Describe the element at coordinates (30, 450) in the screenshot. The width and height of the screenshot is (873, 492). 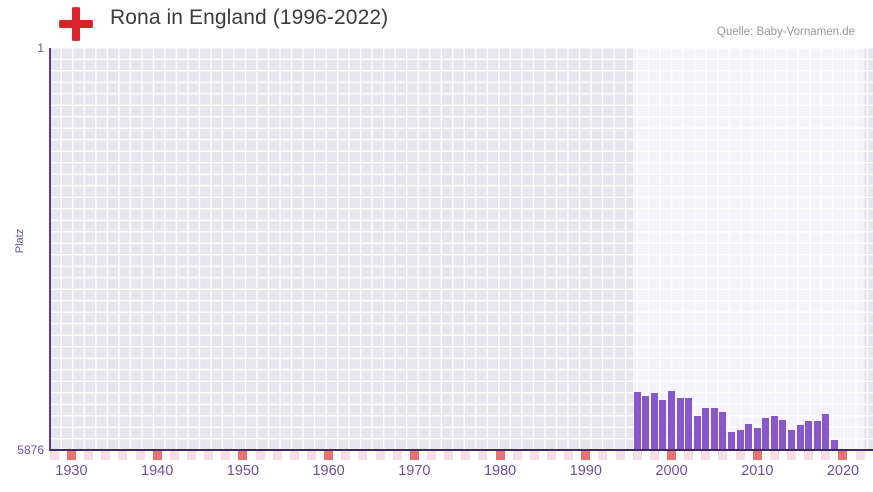
I see `y-axis-bottom-label: 5876` at that location.